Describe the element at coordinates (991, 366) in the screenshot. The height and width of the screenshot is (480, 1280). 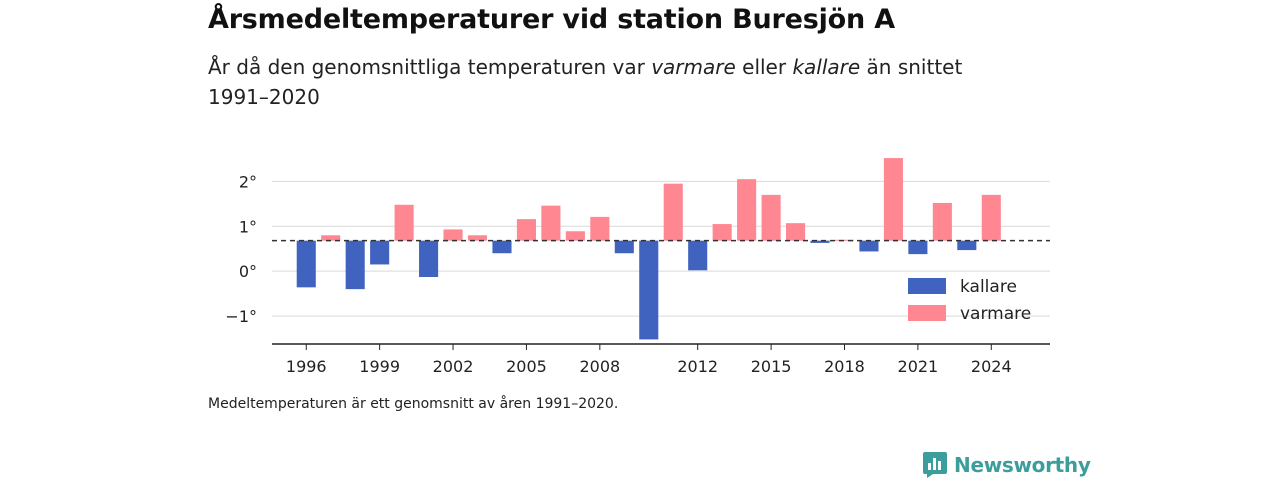
I see `x-tick-label: 2024` at that location.